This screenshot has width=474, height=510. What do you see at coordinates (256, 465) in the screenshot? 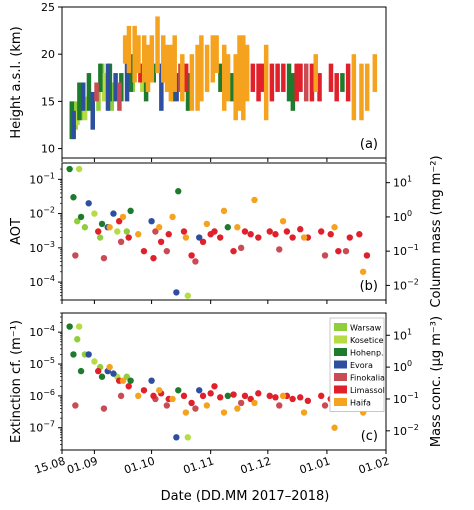
I see `x-tick-label: 01.12` at bounding box center [256, 465].